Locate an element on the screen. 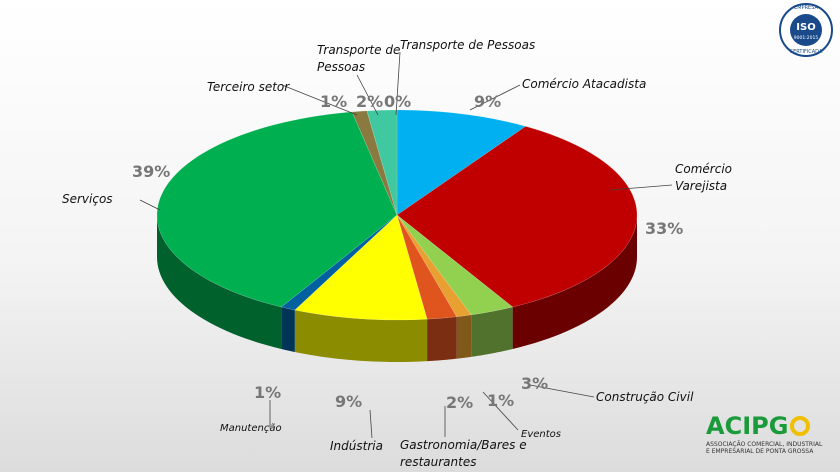 The image size is (840, 472). category-label: Comércio Varejista is located at coordinates (703, 177).